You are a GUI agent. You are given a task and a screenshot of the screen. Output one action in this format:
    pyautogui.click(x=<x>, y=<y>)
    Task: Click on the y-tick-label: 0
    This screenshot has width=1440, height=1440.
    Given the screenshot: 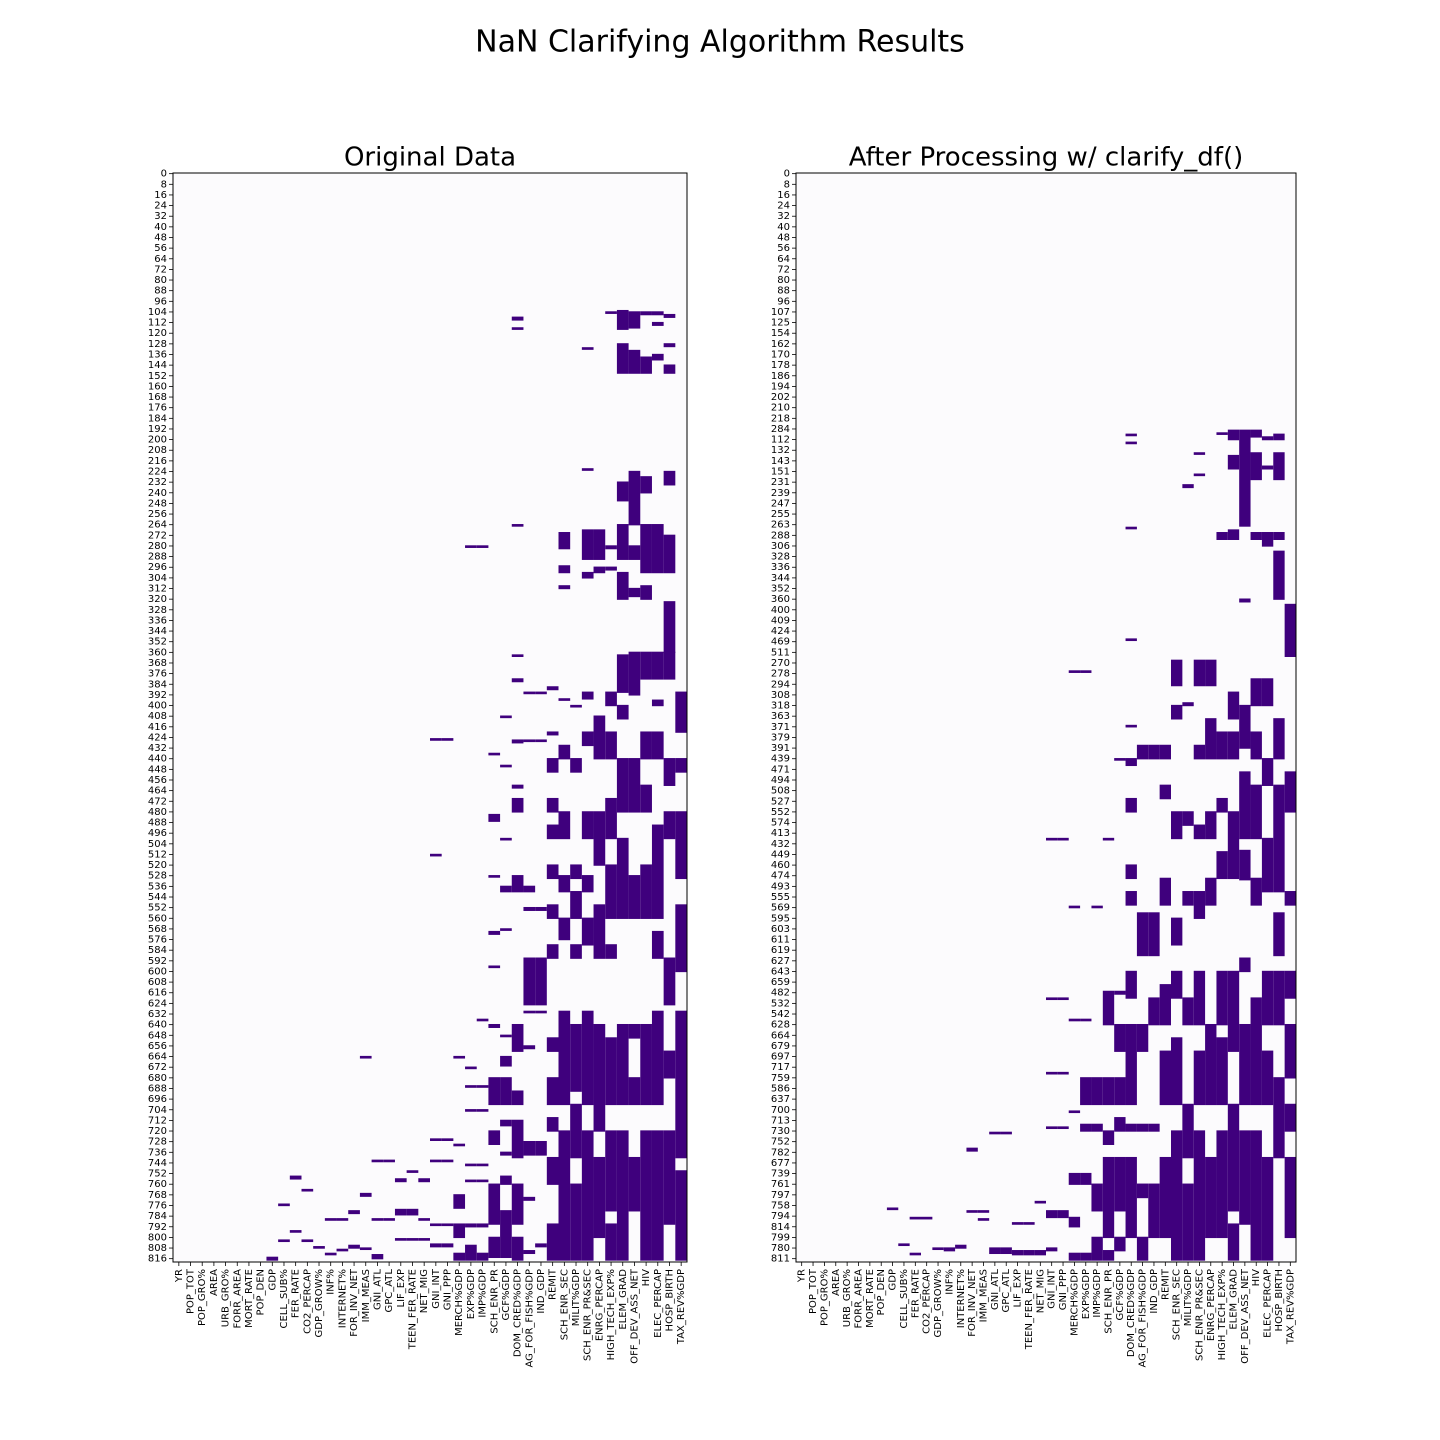 What is the action you would take?
    pyautogui.click(x=164, y=174)
    